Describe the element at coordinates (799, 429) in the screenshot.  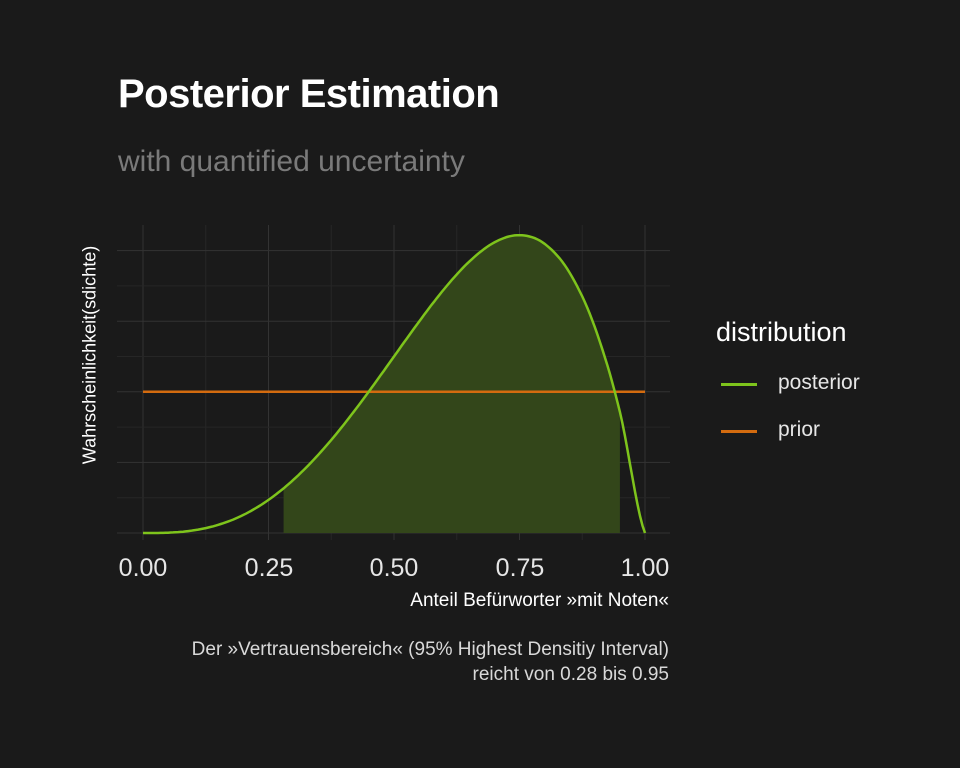
I see `legend-label: prior` at that location.